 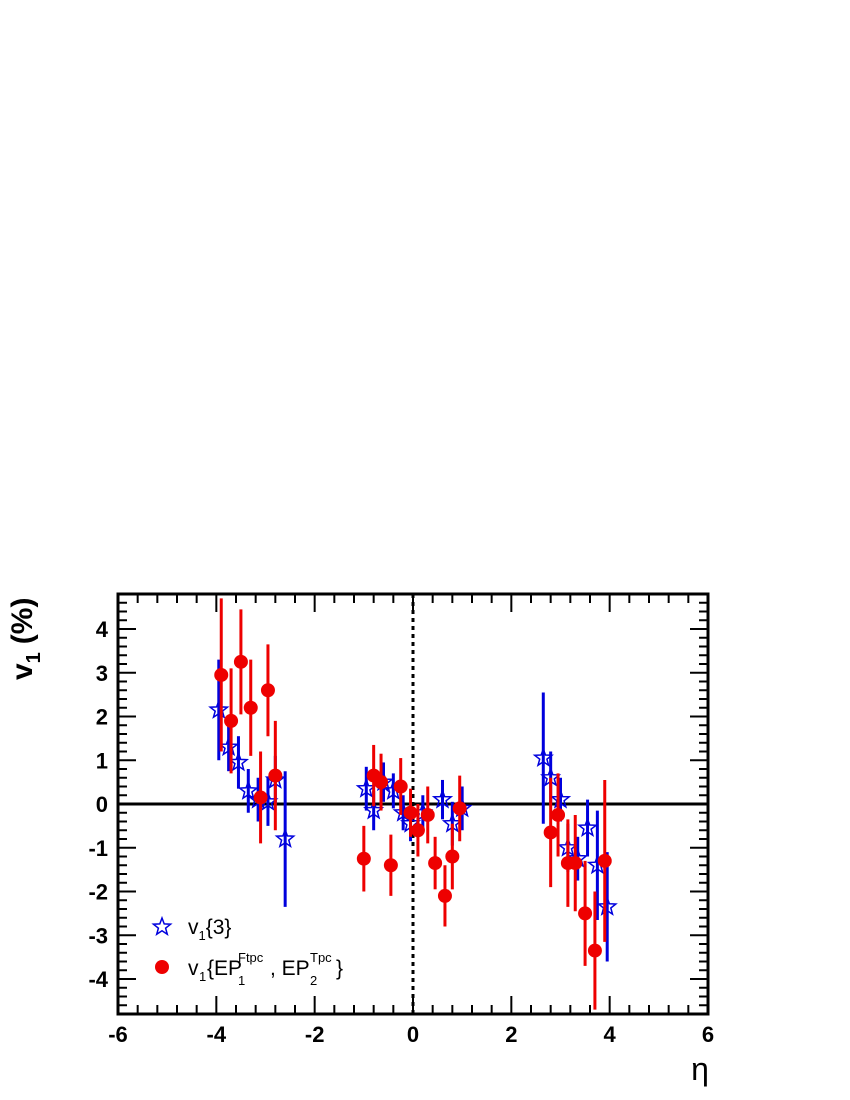 What do you see at coordinates (708, 1034) in the screenshot?
I see `x-tick-label: 6` at bounding box center [708, 1034].